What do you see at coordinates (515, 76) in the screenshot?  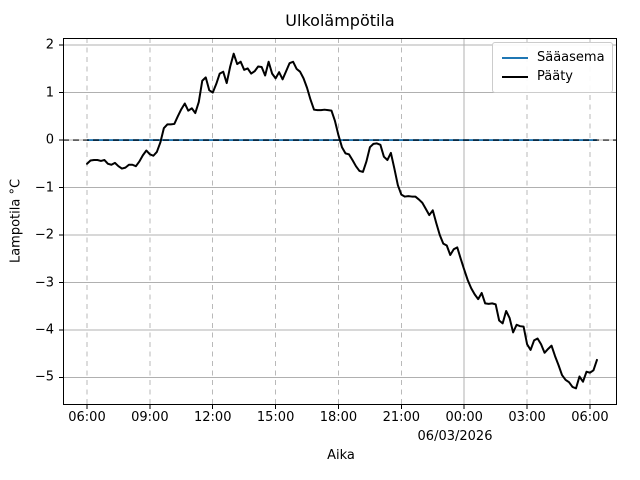 I see `legend-line-sample-black` at bounding box center [515, 76].